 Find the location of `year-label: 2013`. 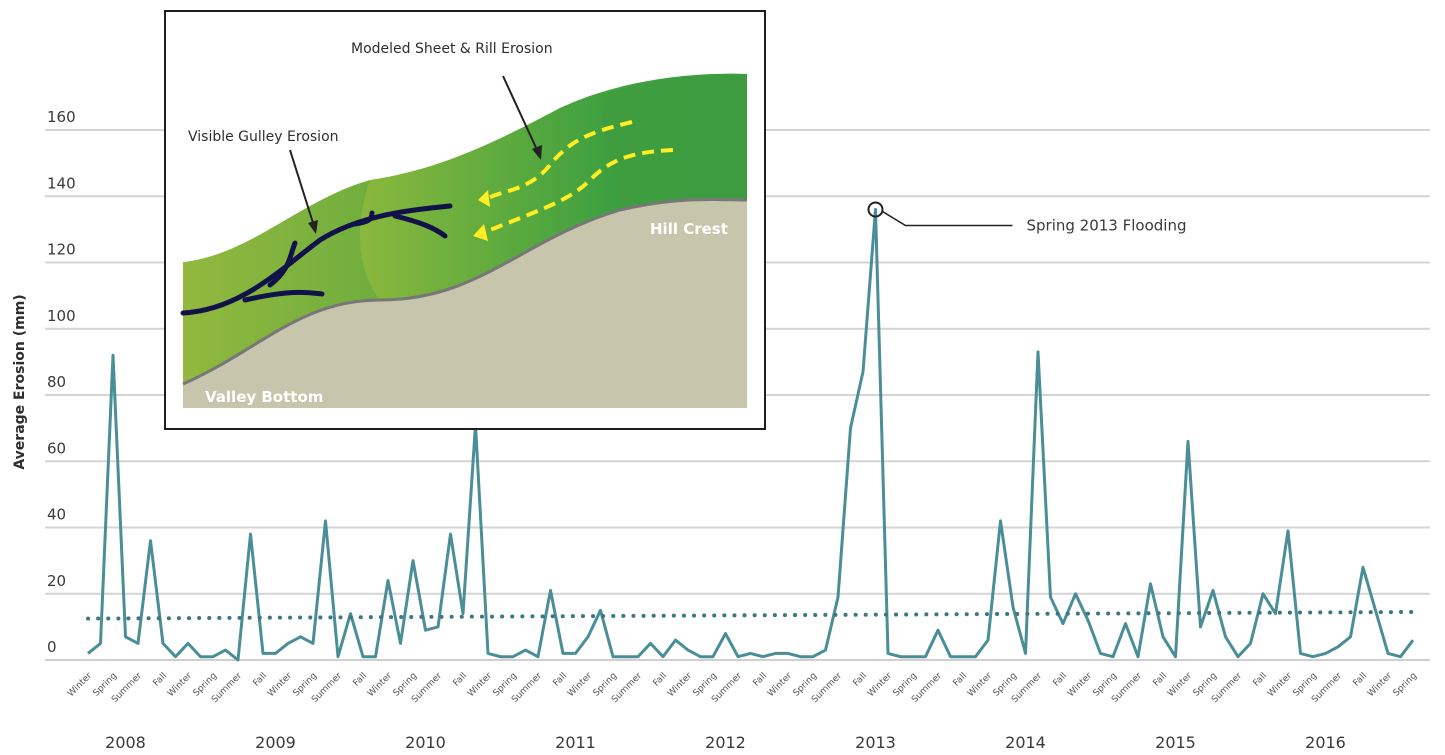

year-label: 2013 is located at coordinates (875, 742).